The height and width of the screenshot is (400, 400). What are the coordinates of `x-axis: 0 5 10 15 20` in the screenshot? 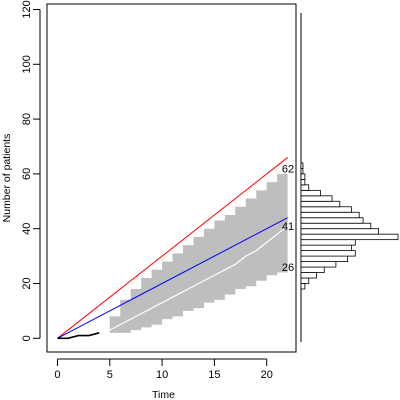 It's located at (163, 369).